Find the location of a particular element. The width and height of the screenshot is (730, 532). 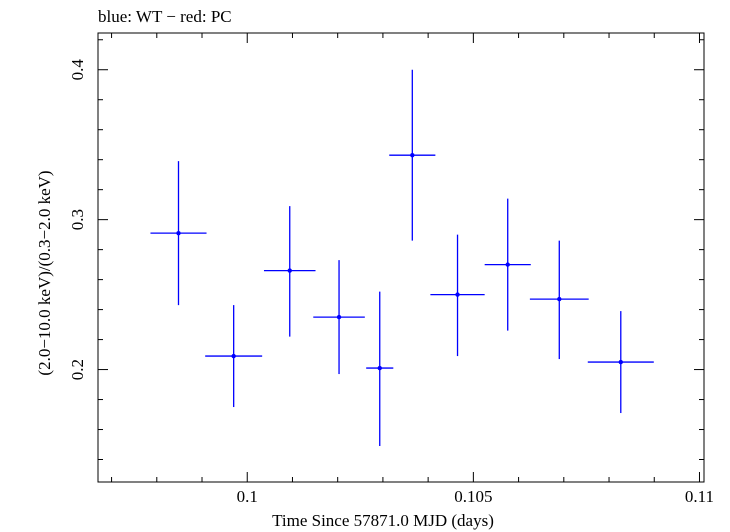

x-tick-label: 0.11 is located at coordinates (699, 496).